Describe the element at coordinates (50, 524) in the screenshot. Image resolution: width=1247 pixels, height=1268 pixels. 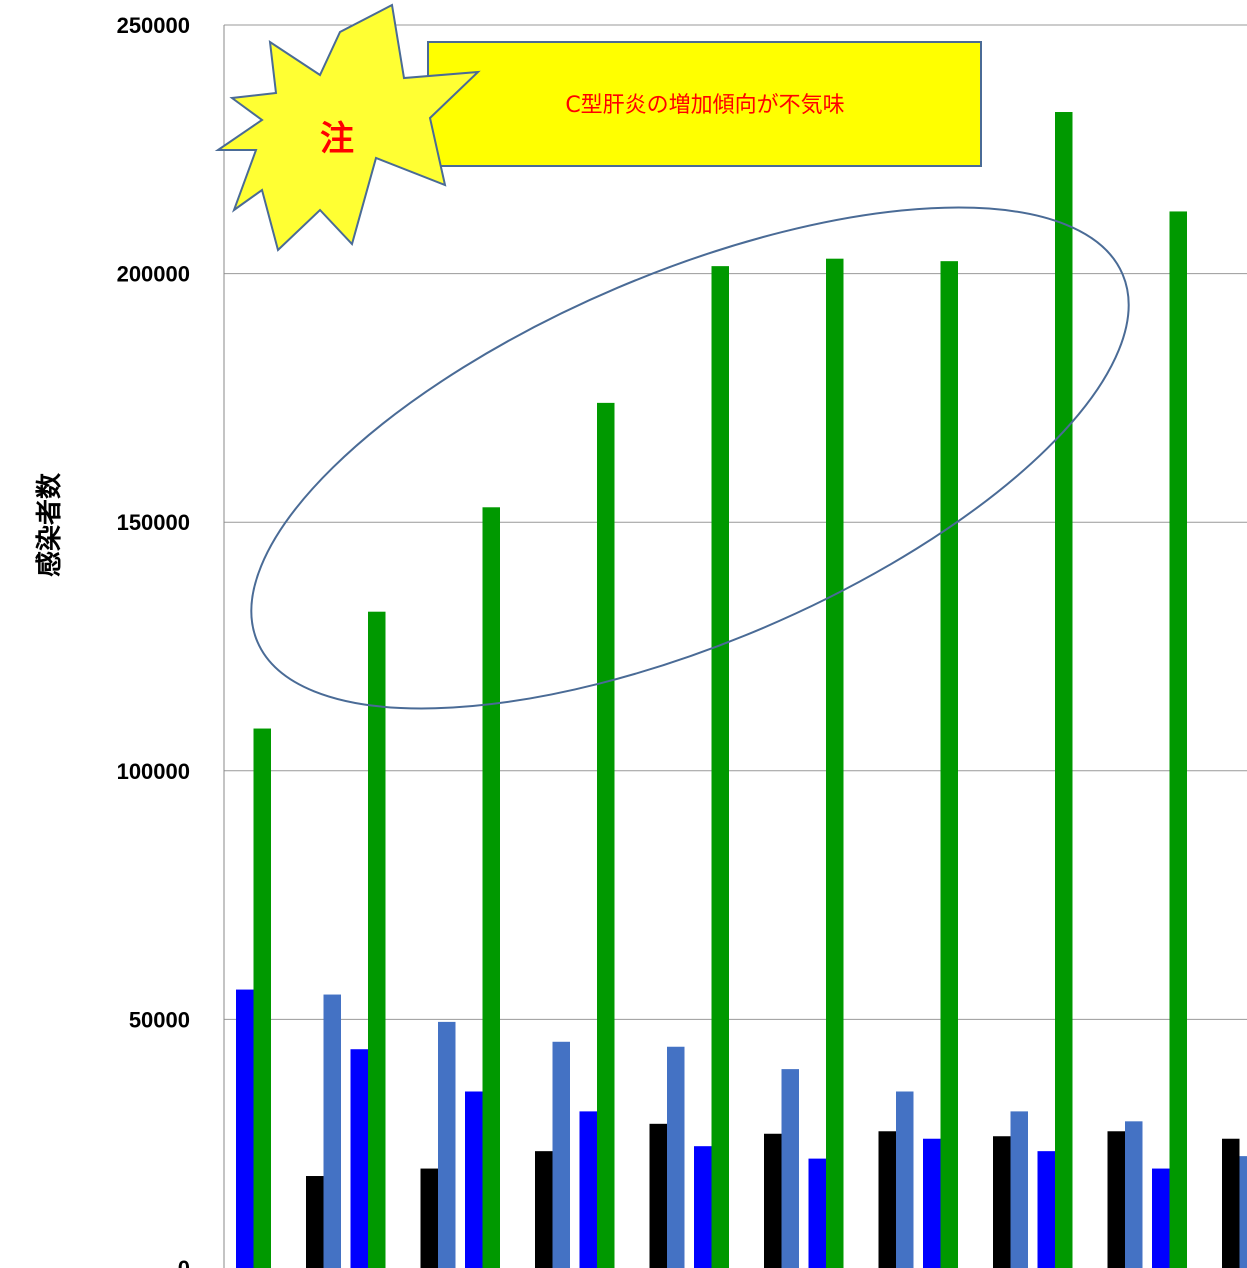
I see `y-axis-label: 感染者数` at that location.